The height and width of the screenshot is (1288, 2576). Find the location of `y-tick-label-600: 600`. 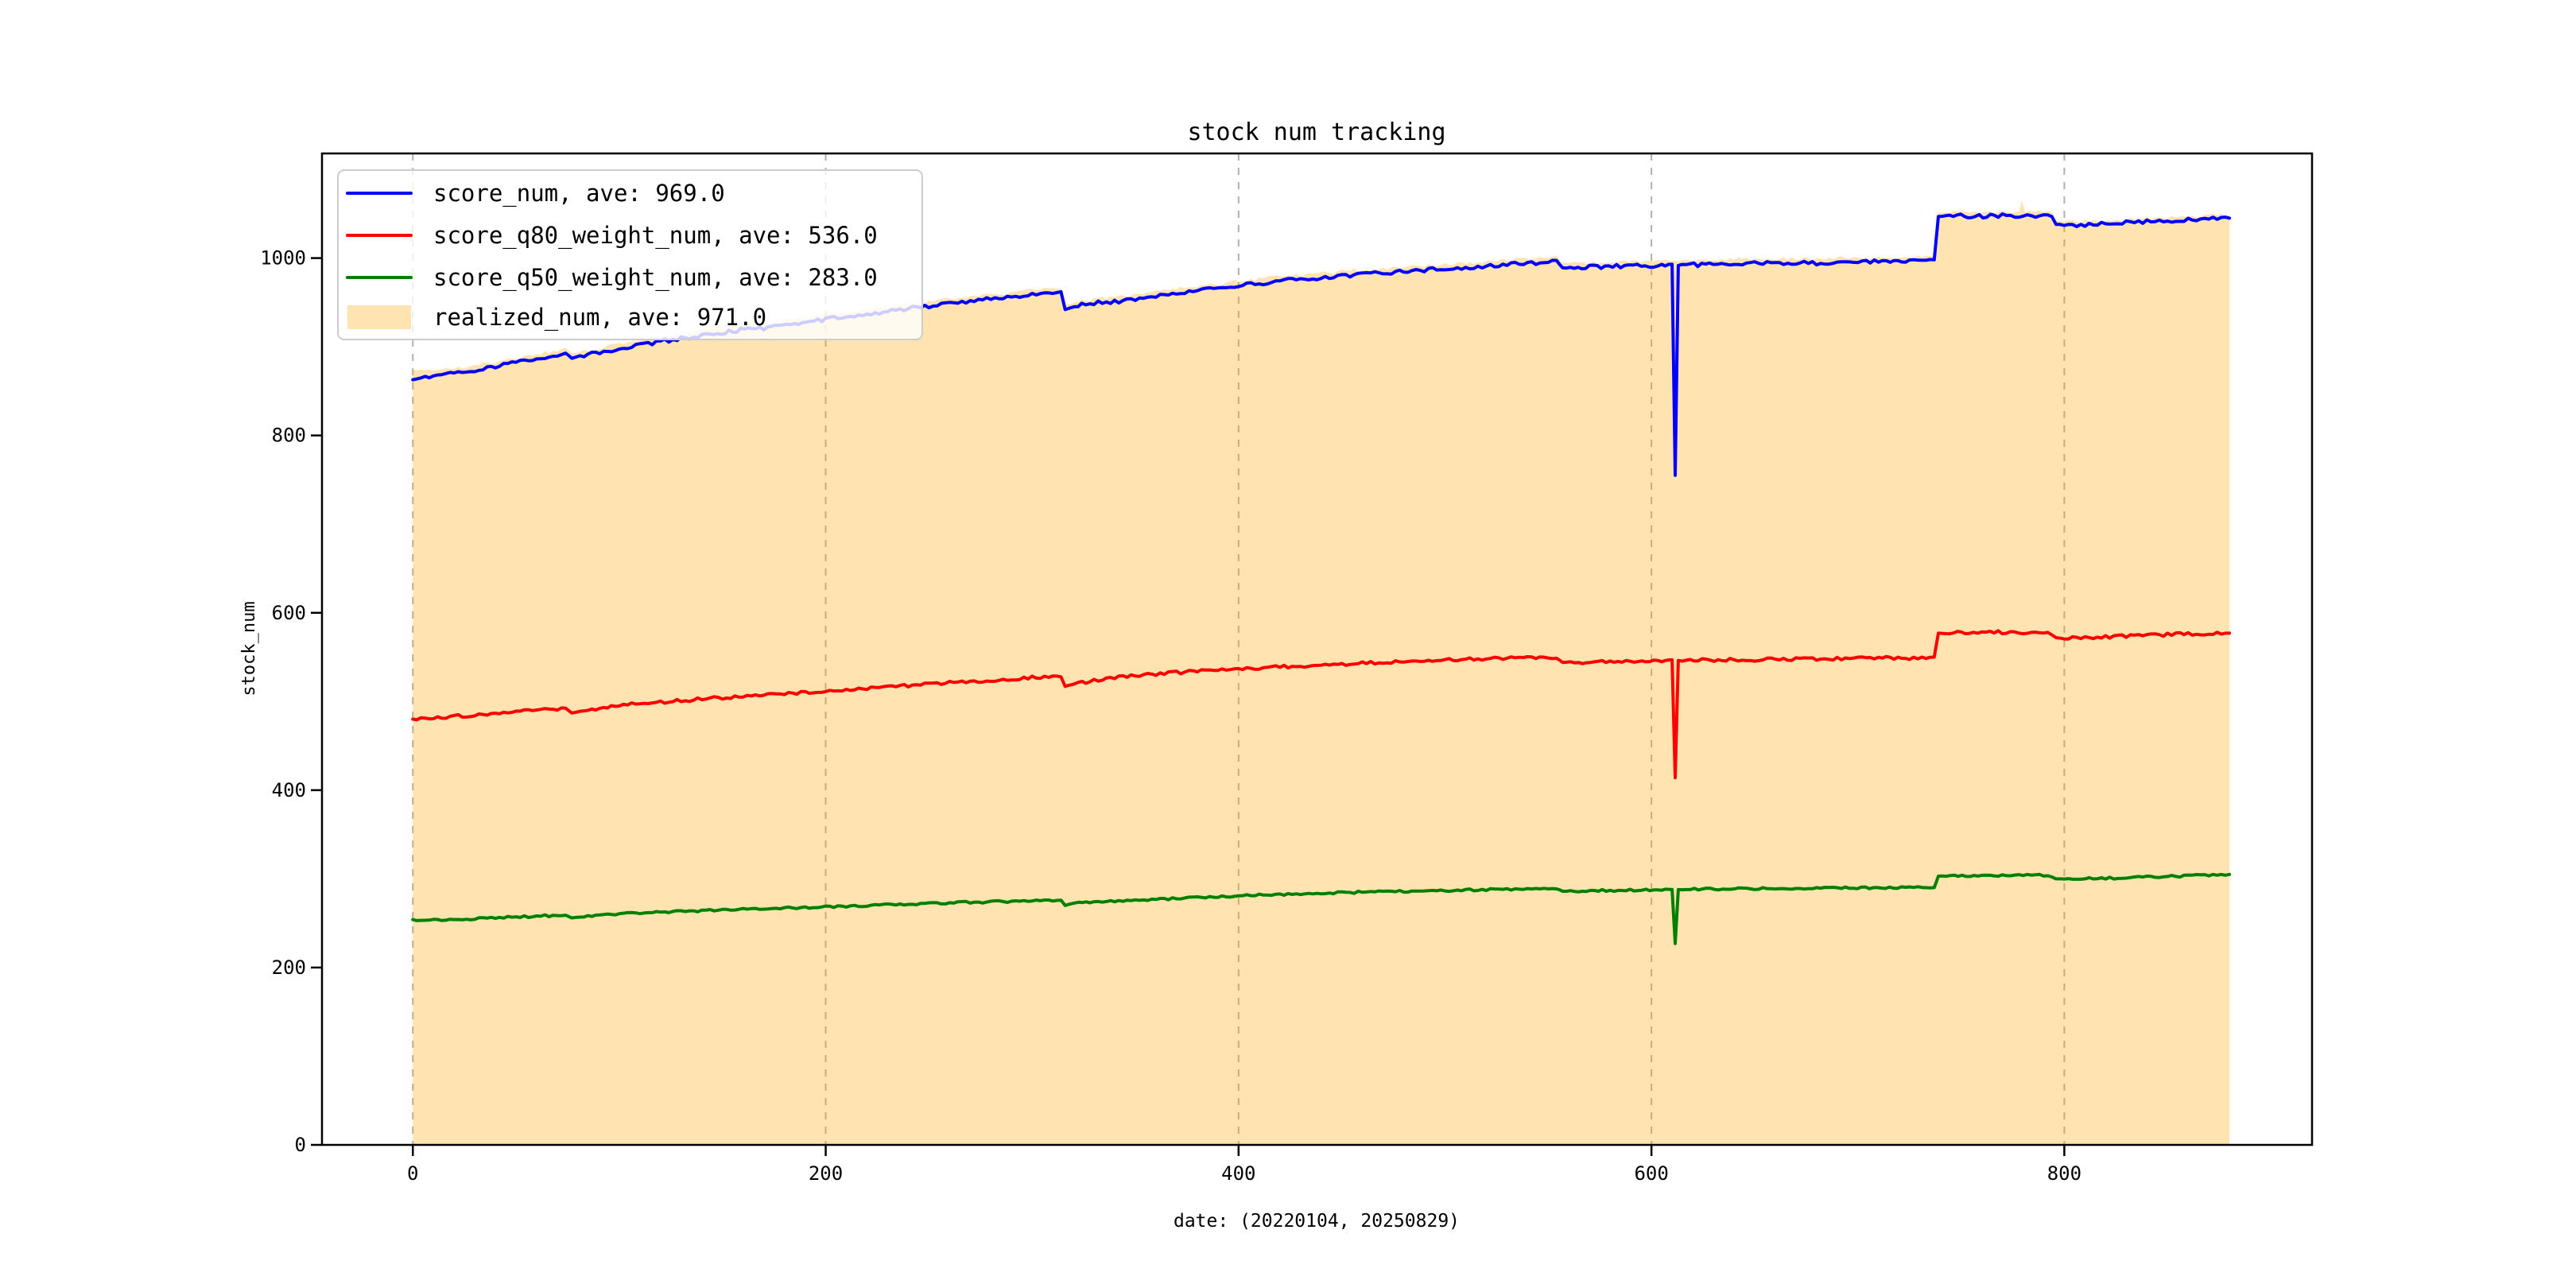

y-tick-label-600: 600 is located at coordinates (289, 613).